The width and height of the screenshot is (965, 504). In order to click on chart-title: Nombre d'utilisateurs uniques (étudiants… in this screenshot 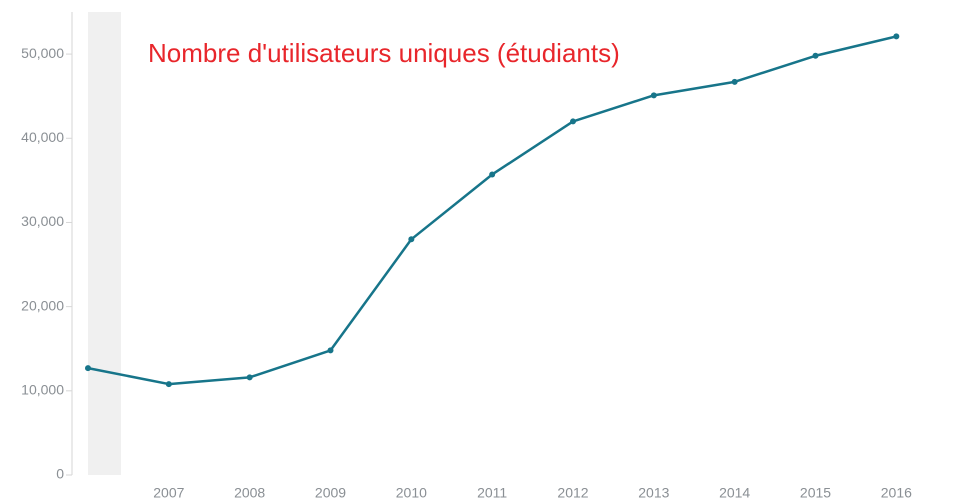, I will do `click(384, 53)`.